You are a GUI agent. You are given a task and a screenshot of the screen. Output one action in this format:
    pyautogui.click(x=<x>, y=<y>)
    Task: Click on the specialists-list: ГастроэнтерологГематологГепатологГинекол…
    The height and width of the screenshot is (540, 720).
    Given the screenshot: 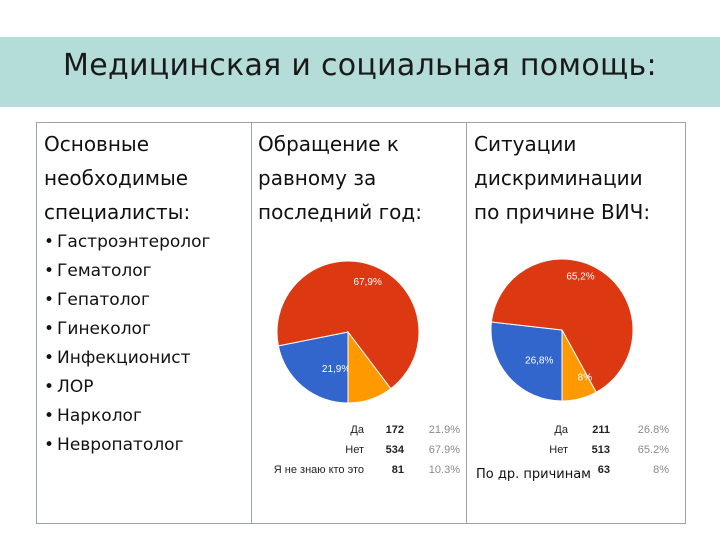 What is the action you would take?
    pyautogui.click(x=127, y=344)
    